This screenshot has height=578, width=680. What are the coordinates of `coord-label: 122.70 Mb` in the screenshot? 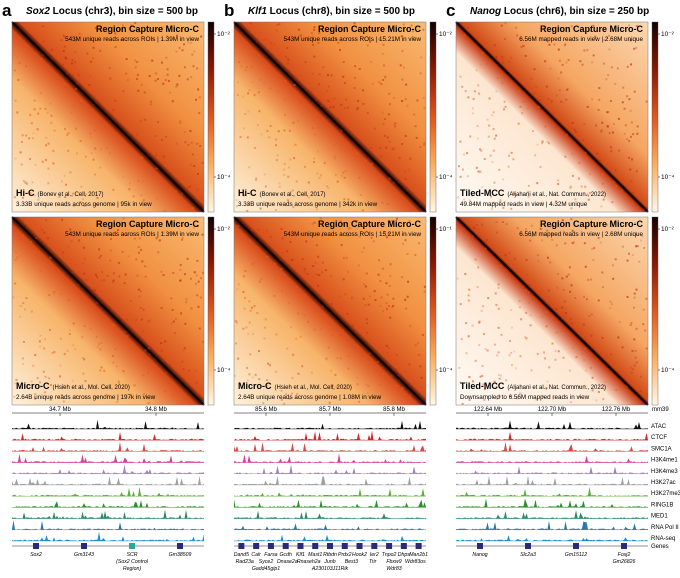 It's located at (552, 410).